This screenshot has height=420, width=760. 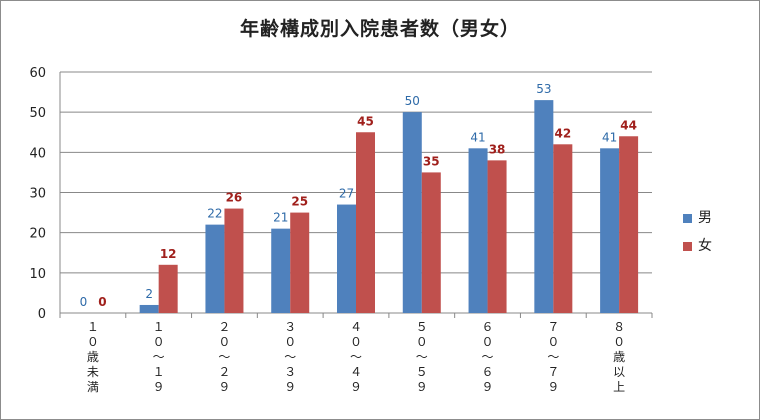 What do you see at coordinates (543, 89) in the screenshot?
I see `data-label-male: 53` at bounding box center [543, 89].